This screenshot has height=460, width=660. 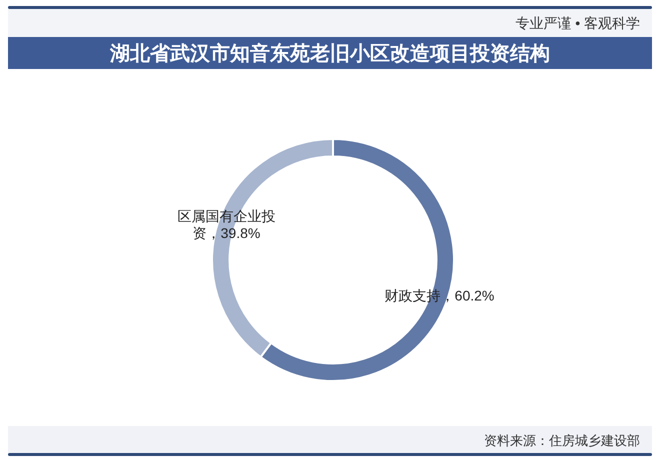 I want to click on annotation: 资料来源：住房城乡建设部, so click(x=562, y=440).